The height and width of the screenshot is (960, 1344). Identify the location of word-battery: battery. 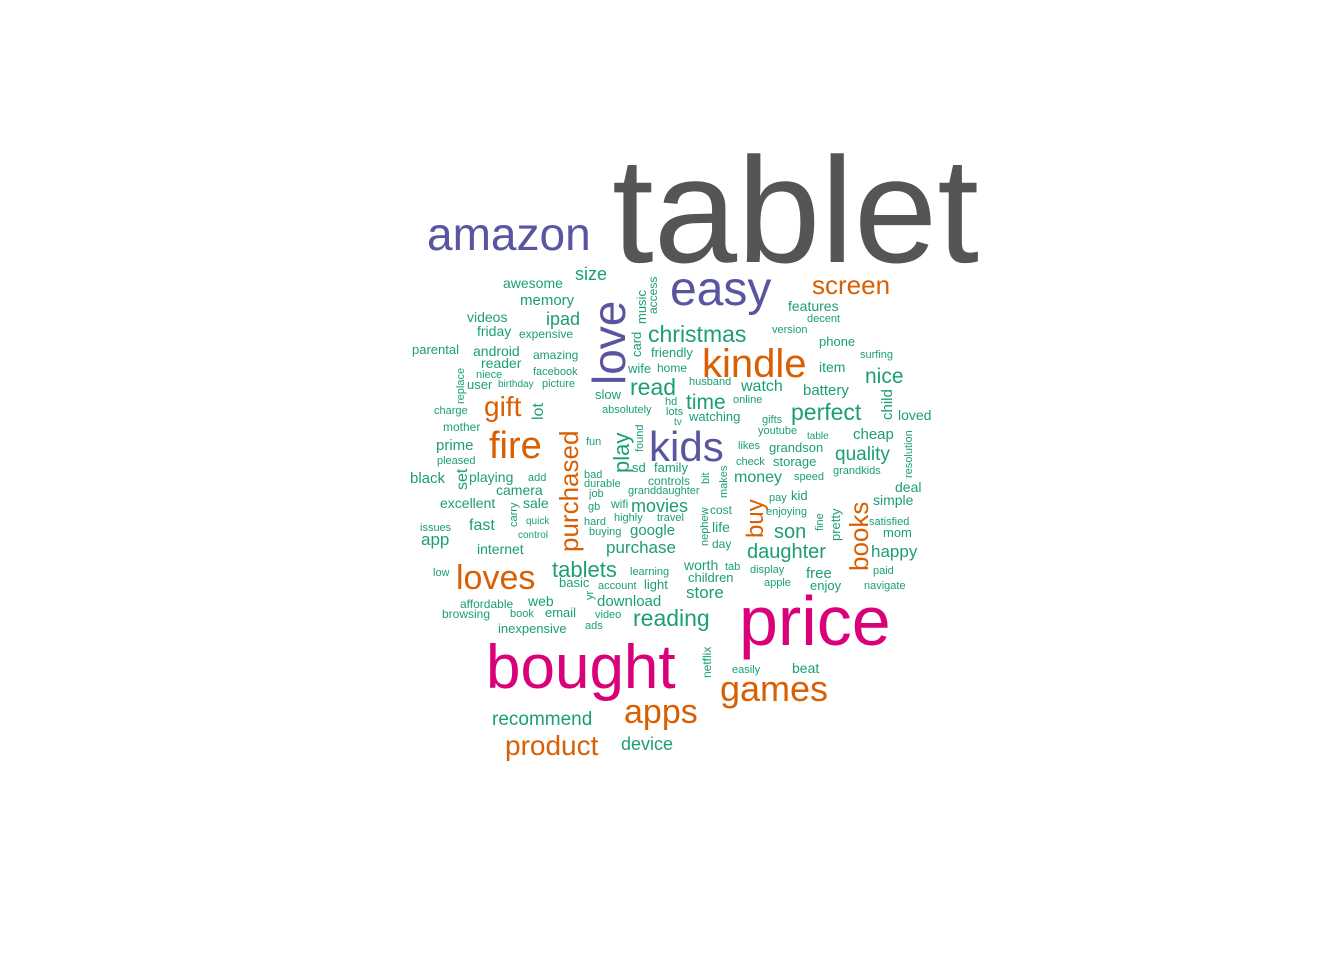
(826, 390).